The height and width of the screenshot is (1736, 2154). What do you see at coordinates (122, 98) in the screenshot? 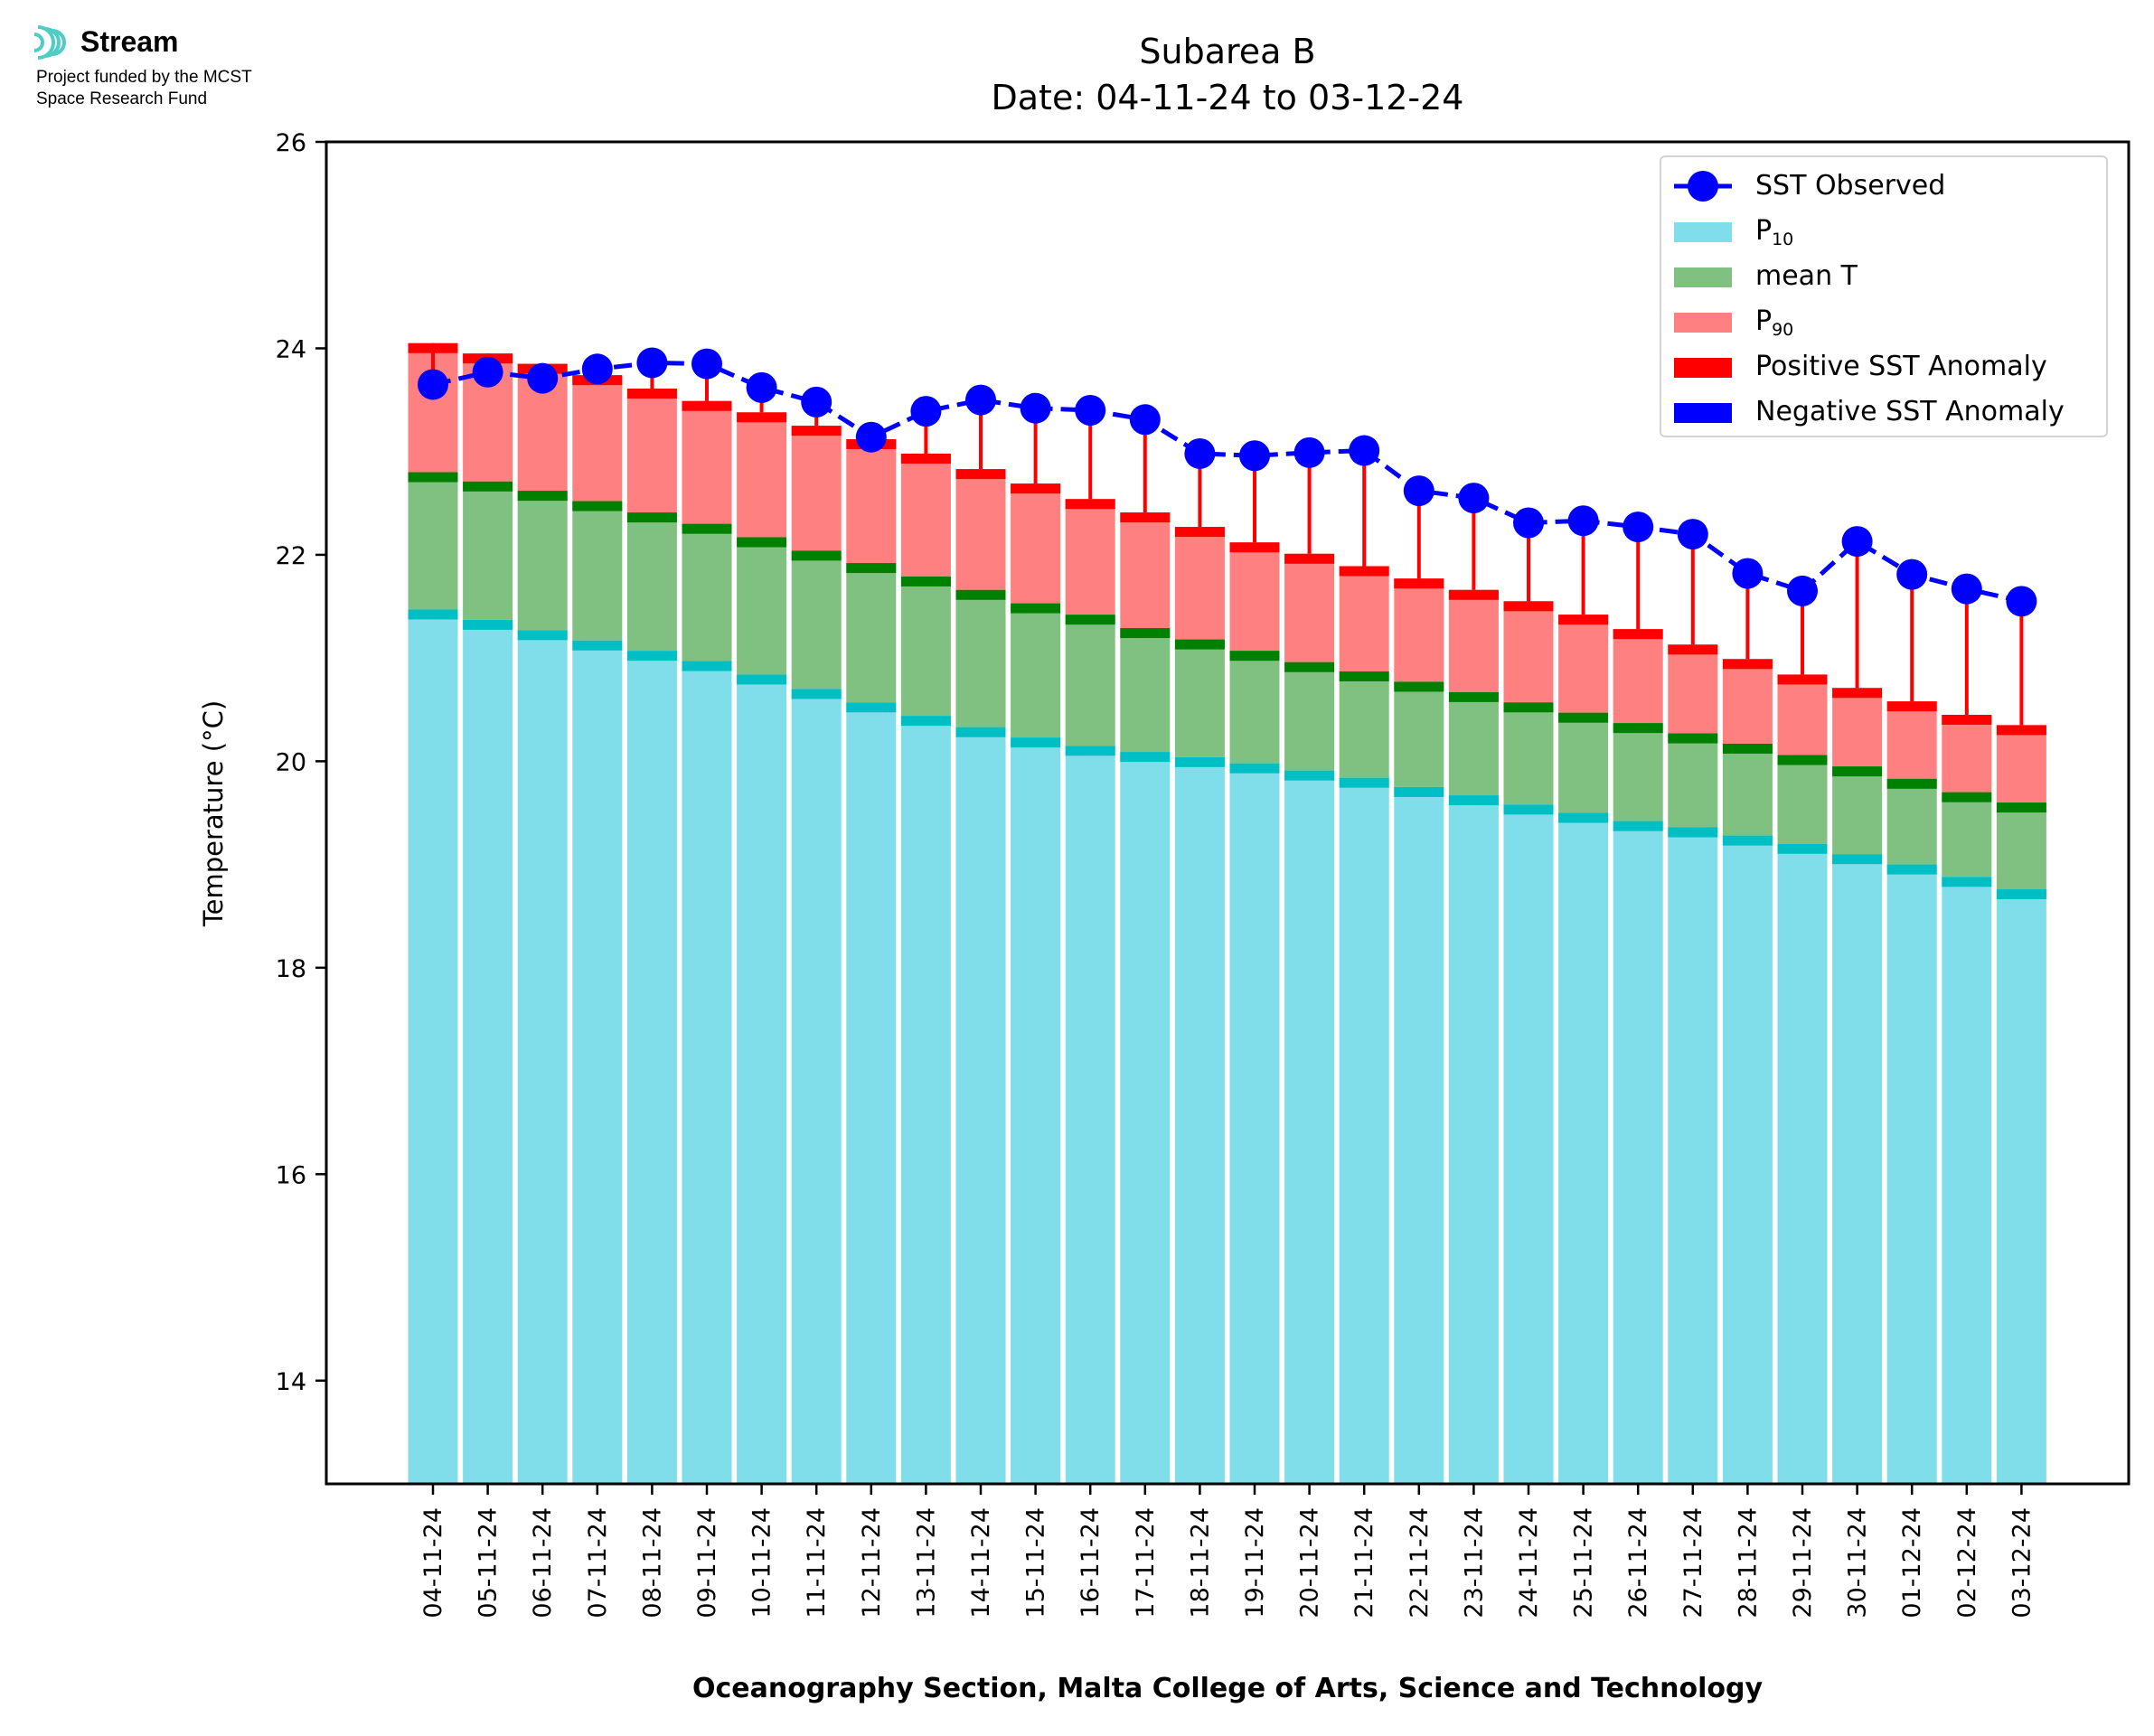
I see `funding-line-2: Space Research Fund` at bounding box center [122, 98].